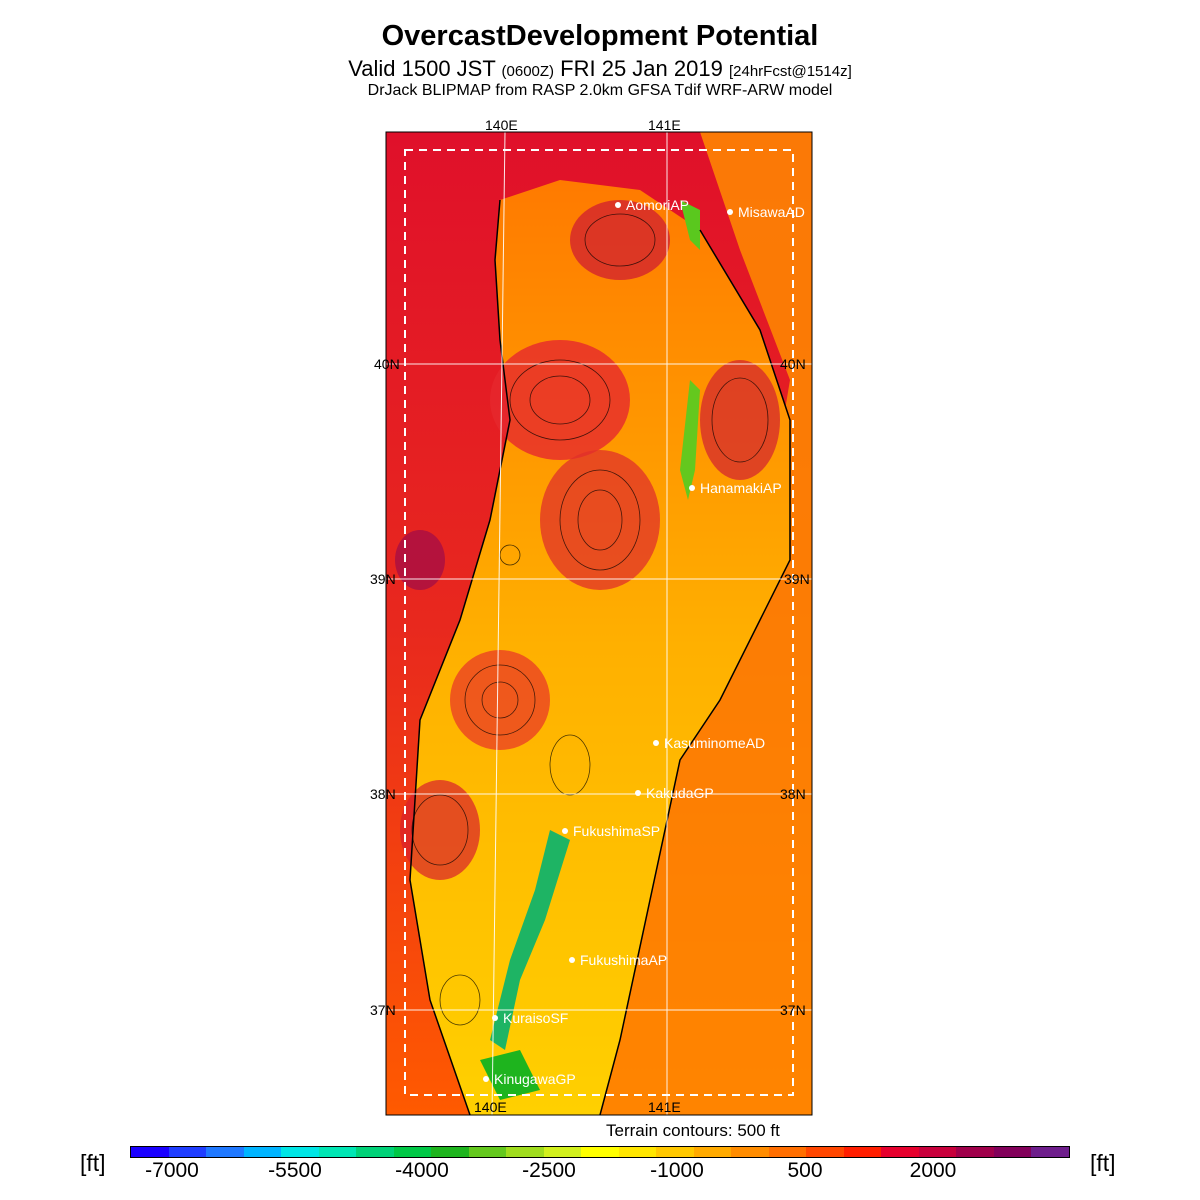 This screenshot has width=1200, height=1200. What do you see at coordinates (549, 1170) in the screenshot?
I see `color-scale-label: -2500` at bounding box center [549, 1170].